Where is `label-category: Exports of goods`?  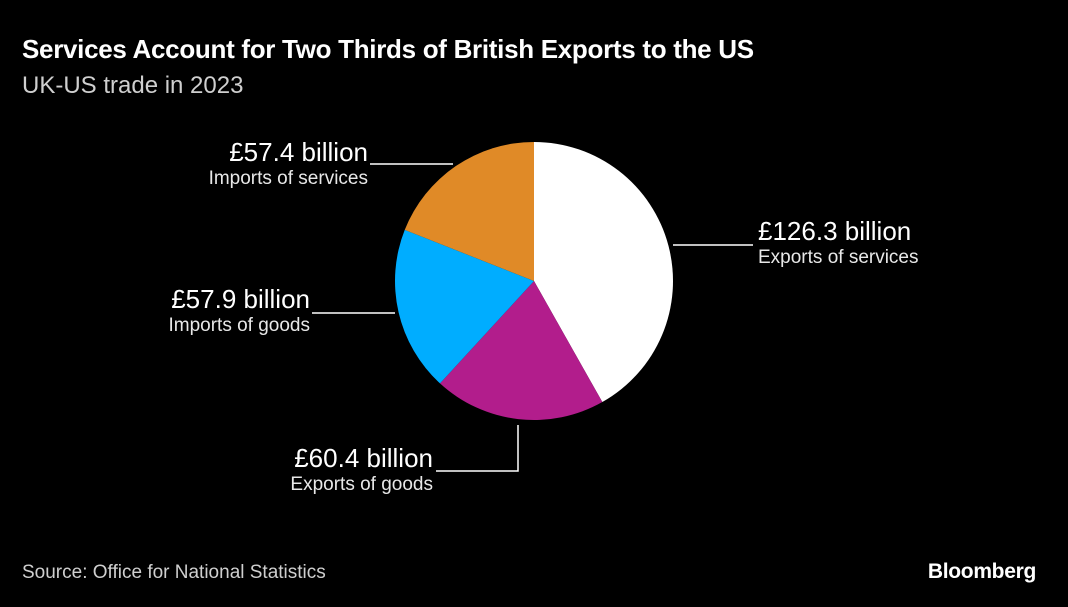
label-category: Exports of goods is located at coordinates (361, 484).